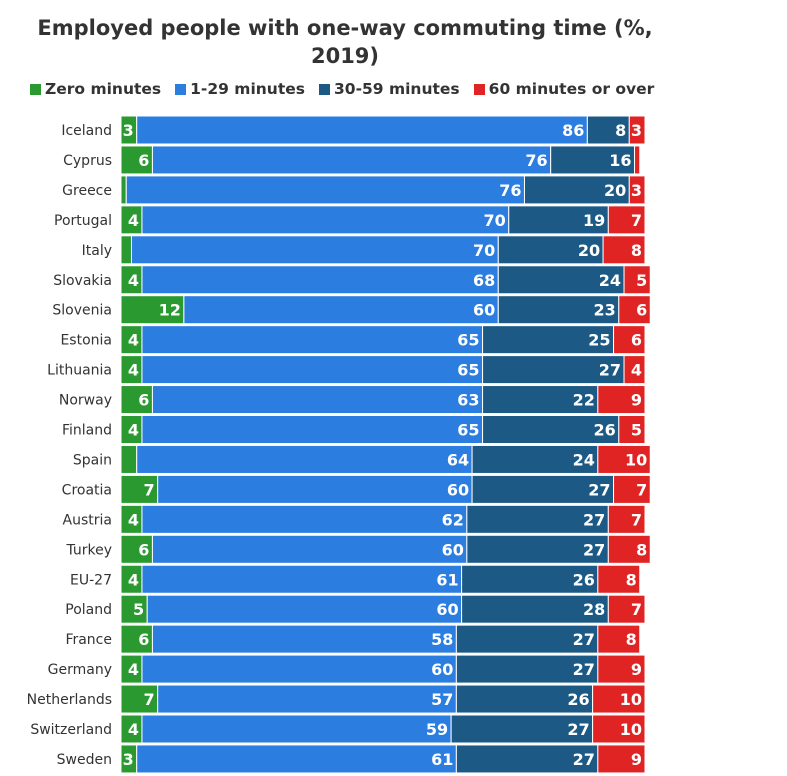 The image size is (787, 776). What do you see at coordinates (608, 130) in the screenshot?
I see `bar-iceland-30-59-minutes` at bounding box center [608, 130].